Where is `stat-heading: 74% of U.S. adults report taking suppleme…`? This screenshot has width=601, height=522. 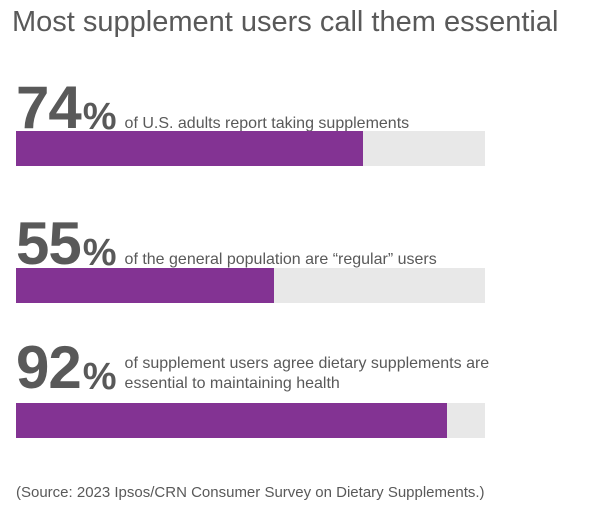
stat-heading: 74% of U.S. adults report taking suppleme… is located at coordinates (212, 108).